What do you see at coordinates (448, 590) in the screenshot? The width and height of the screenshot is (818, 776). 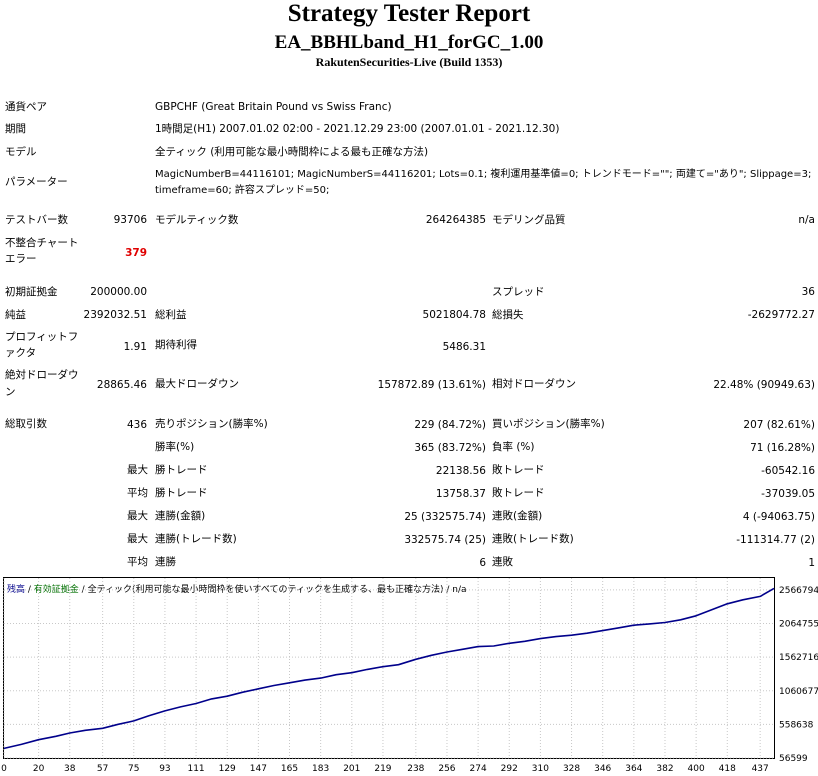 I see `legend-sep-3: /` at bounding box center [448, 590].